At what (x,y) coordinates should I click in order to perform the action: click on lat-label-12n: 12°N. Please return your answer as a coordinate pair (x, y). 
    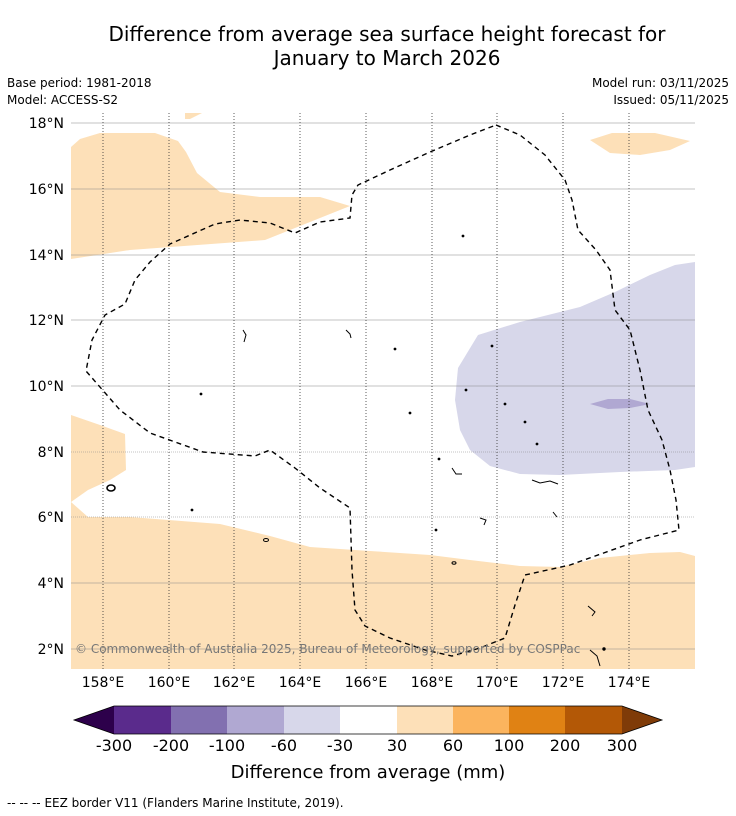
    Looking at the image, I should click on (46, 321).